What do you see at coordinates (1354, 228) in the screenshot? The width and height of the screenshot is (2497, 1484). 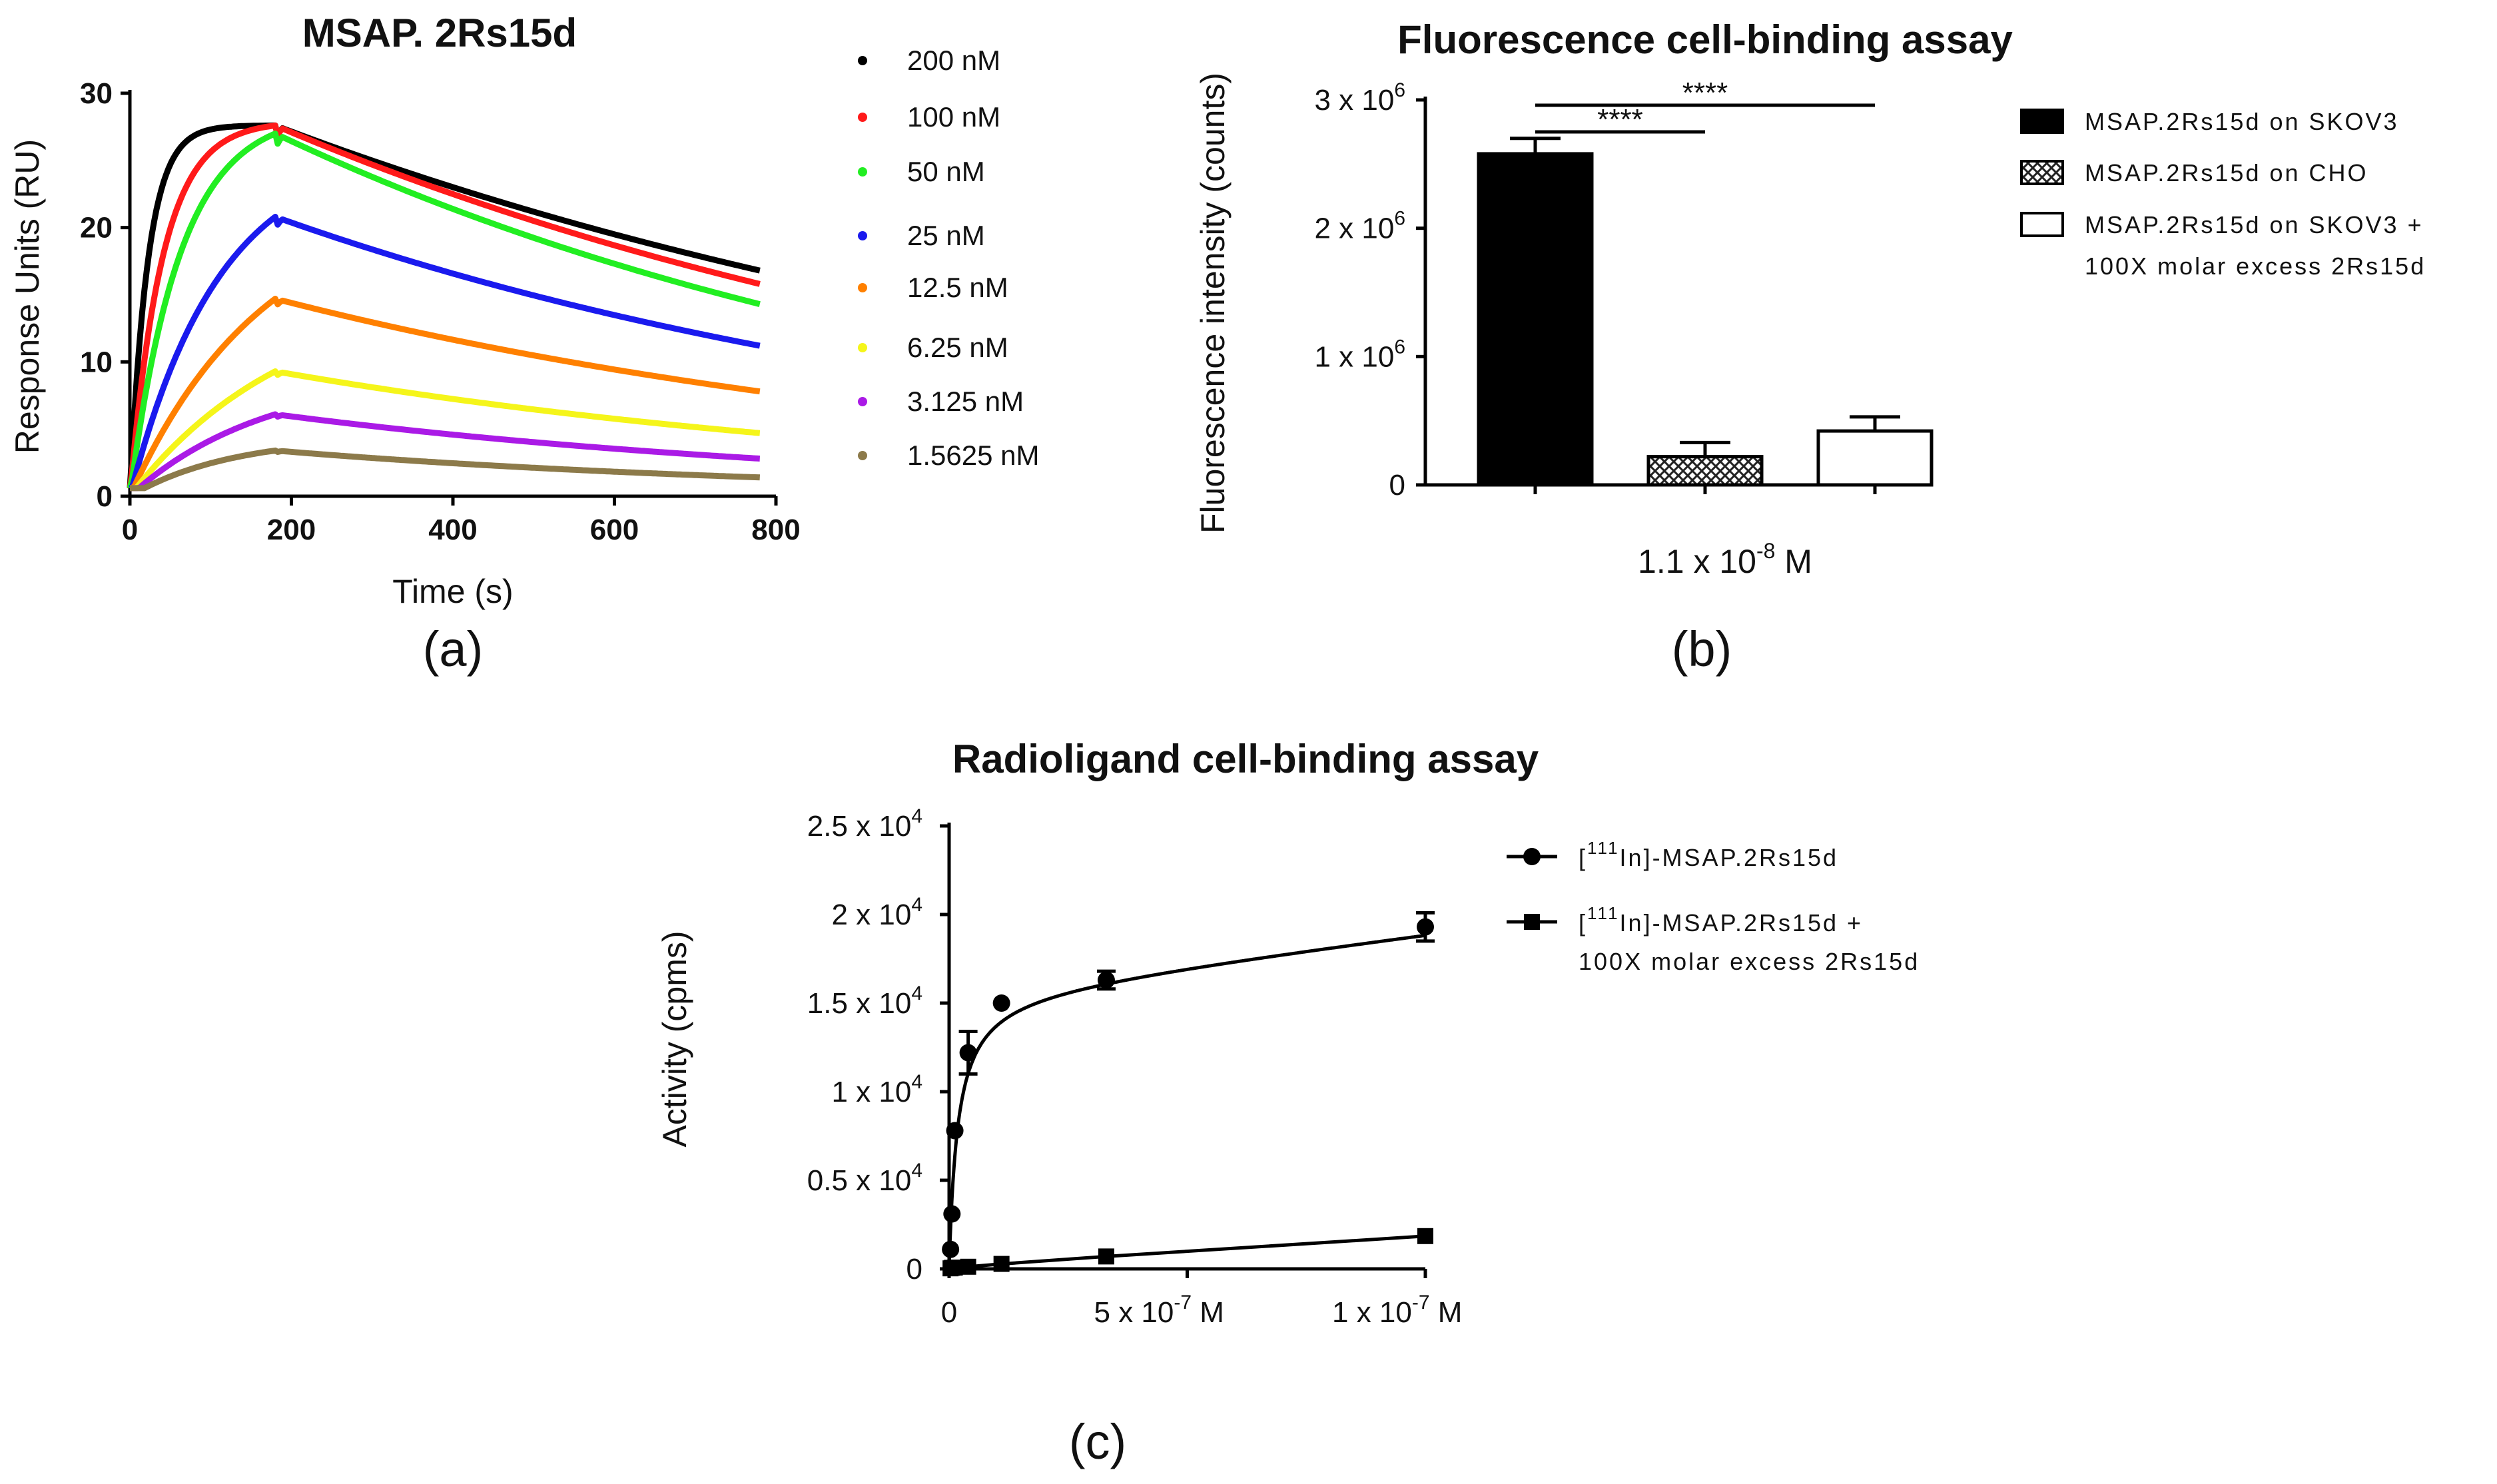 I see `panel-b-y-tick-mantissa: 2 x 10` at bounding box center [1354, 228].